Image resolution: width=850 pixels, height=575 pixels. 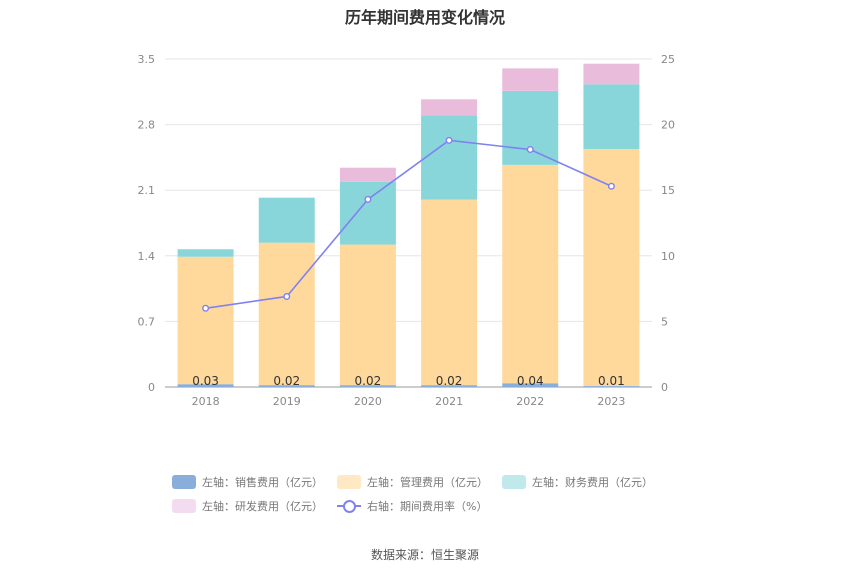 I want to click on legend-swatch-rate, so click(x=349, y=506).